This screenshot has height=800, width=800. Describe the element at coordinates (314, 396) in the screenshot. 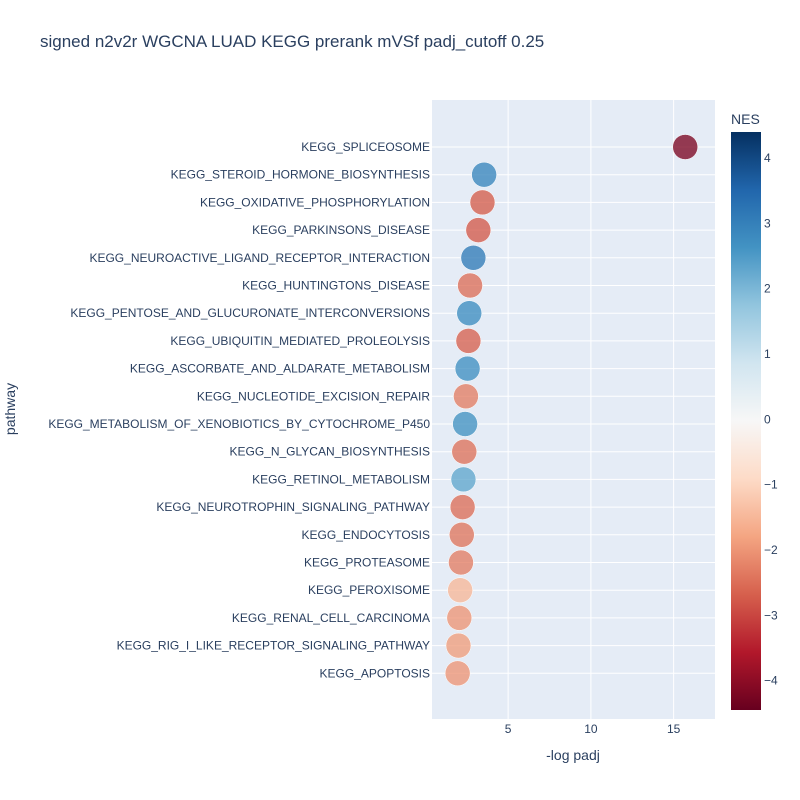

I see `y-tick-label: KEGG_NUCLEOTIDE_EXCISION_REPAIR` at that location.